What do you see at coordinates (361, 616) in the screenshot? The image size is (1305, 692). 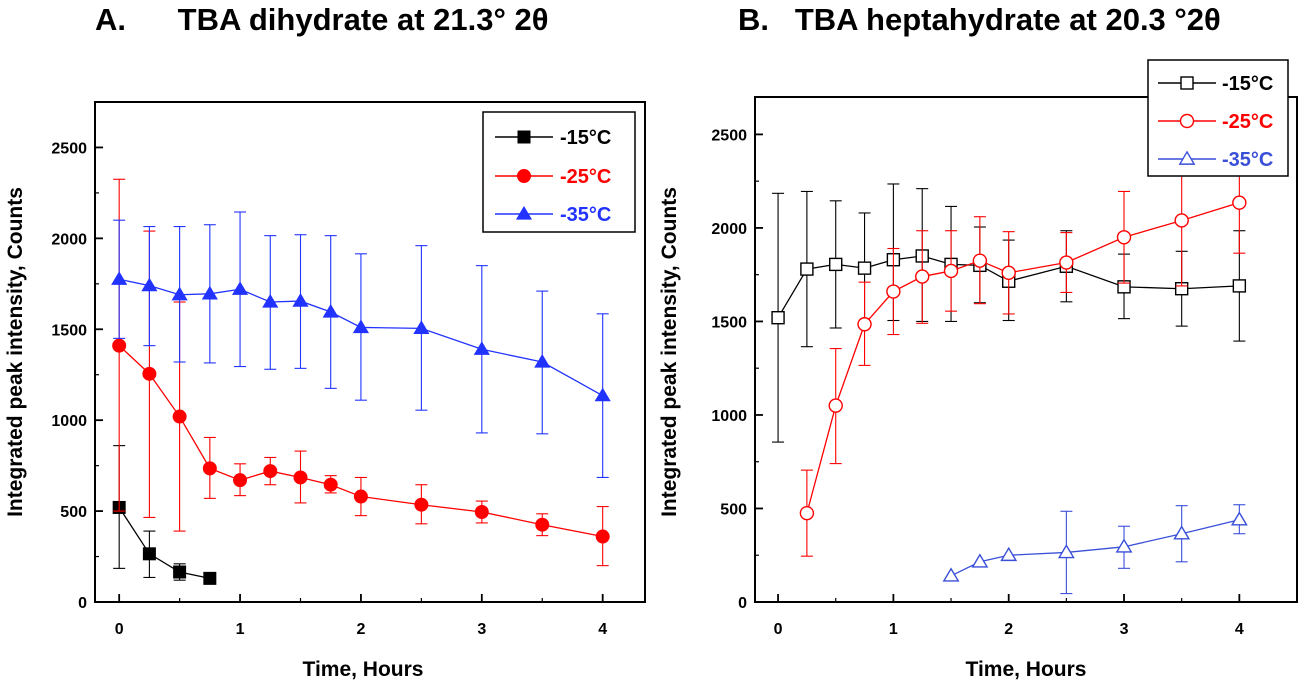 I see `panel-a-x-axis: 0 1 2 3 4` at bounding box center [361, 616].